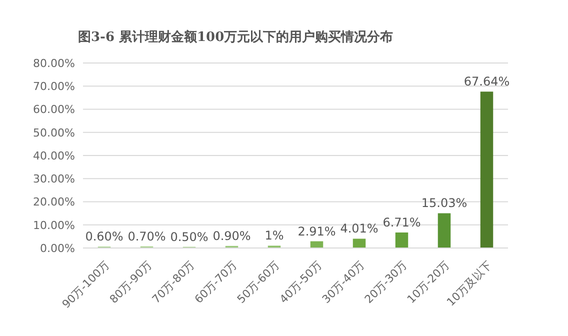 This screenshot has height=336, width=568. What do you see at coordinates (317, 231) in the screenshot?
I see `data-label: 2.91%` at bounding box center [317, 231].